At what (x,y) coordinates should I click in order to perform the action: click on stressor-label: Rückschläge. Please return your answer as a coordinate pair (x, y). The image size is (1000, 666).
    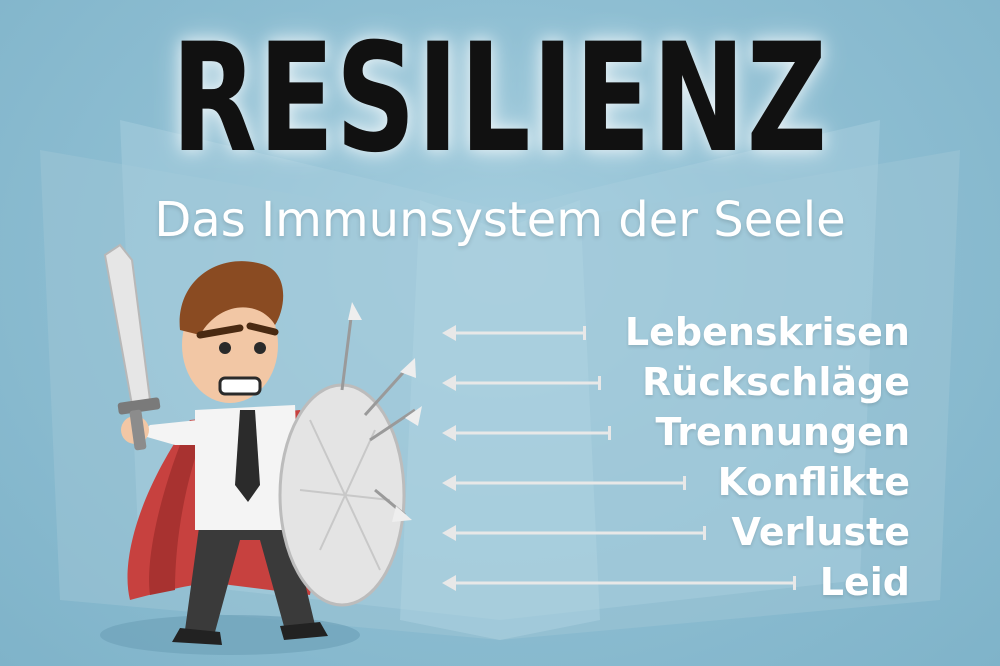
    Looking at the image, I should click on (776, 382).